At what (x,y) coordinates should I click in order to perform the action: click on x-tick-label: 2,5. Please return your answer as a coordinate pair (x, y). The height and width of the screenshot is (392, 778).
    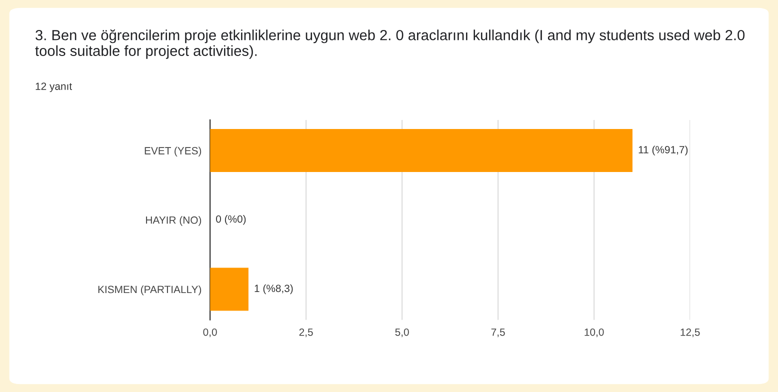
    Looking at the image, I should click on (306, 333).